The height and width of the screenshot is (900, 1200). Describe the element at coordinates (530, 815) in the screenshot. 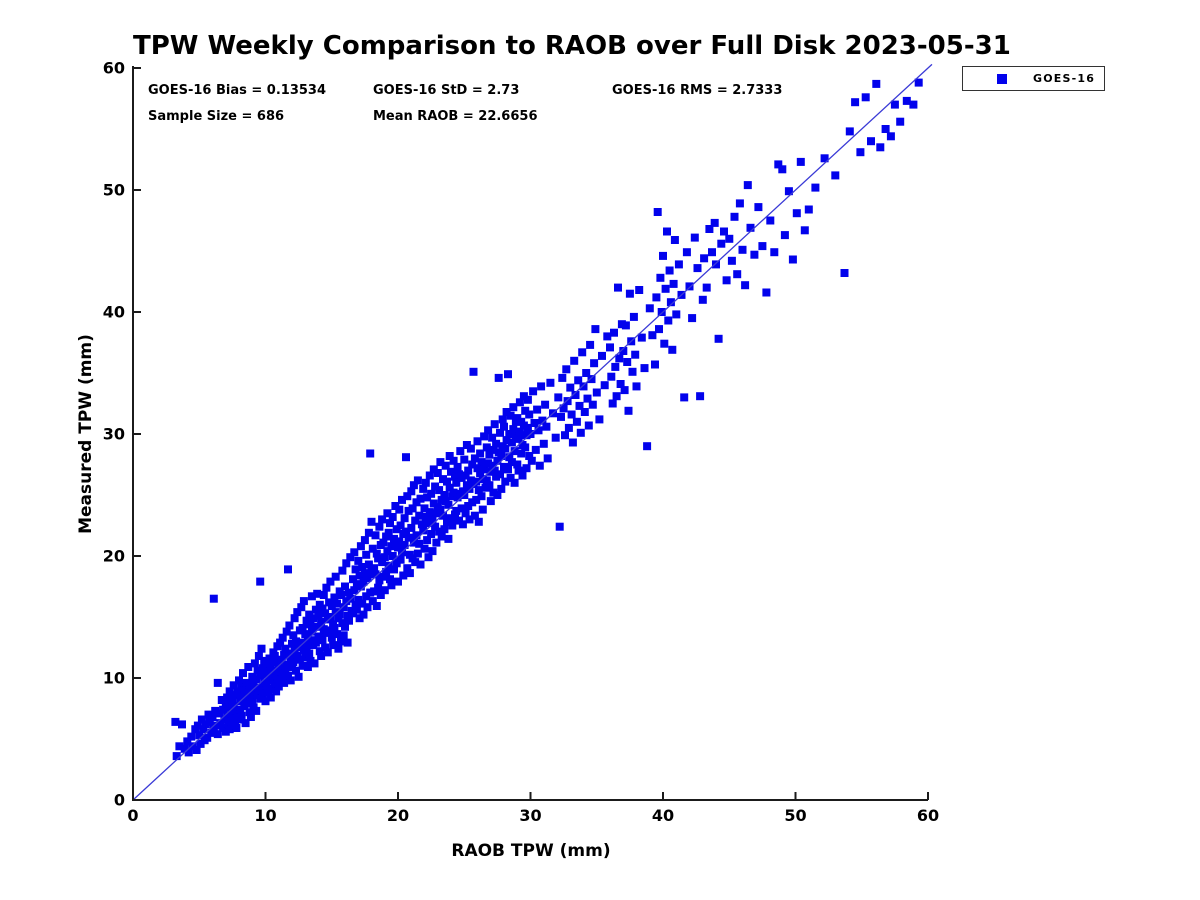

I see `x-tick-label: 30` at that location.